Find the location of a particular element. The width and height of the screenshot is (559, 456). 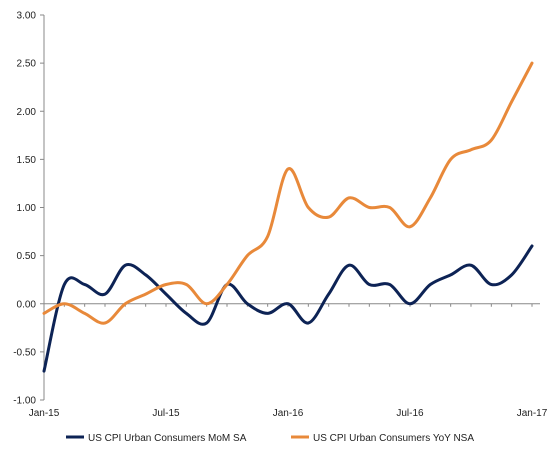

legend-label: US CPI Urban Consumers YoY NSA is located at coordinates (393, 438).